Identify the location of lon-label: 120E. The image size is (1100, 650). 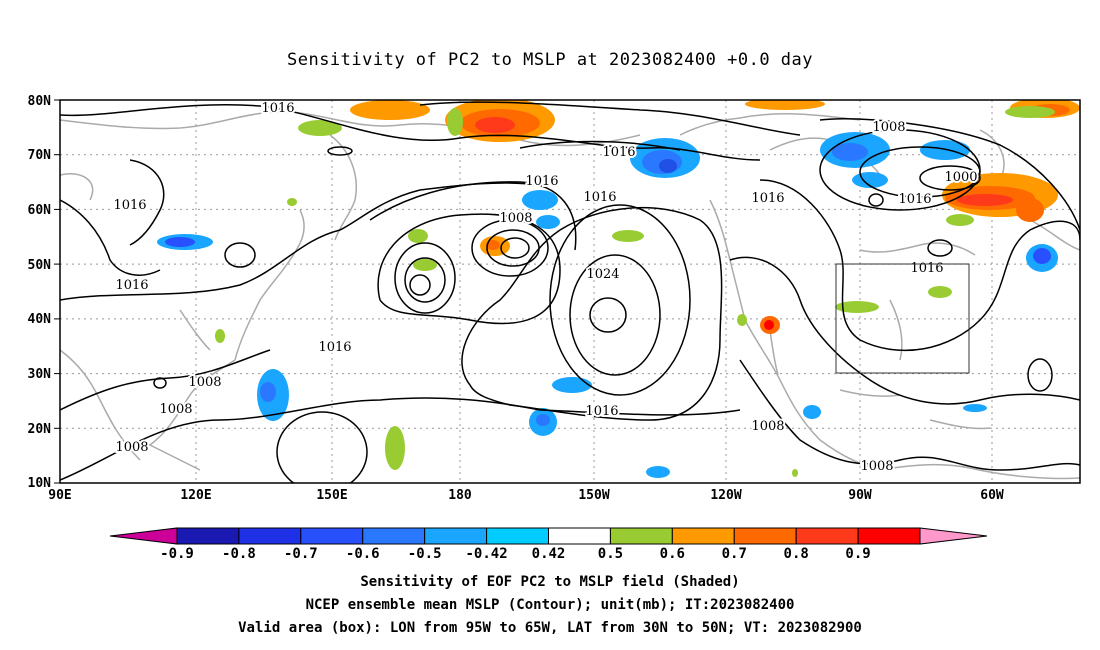
(195, 495).